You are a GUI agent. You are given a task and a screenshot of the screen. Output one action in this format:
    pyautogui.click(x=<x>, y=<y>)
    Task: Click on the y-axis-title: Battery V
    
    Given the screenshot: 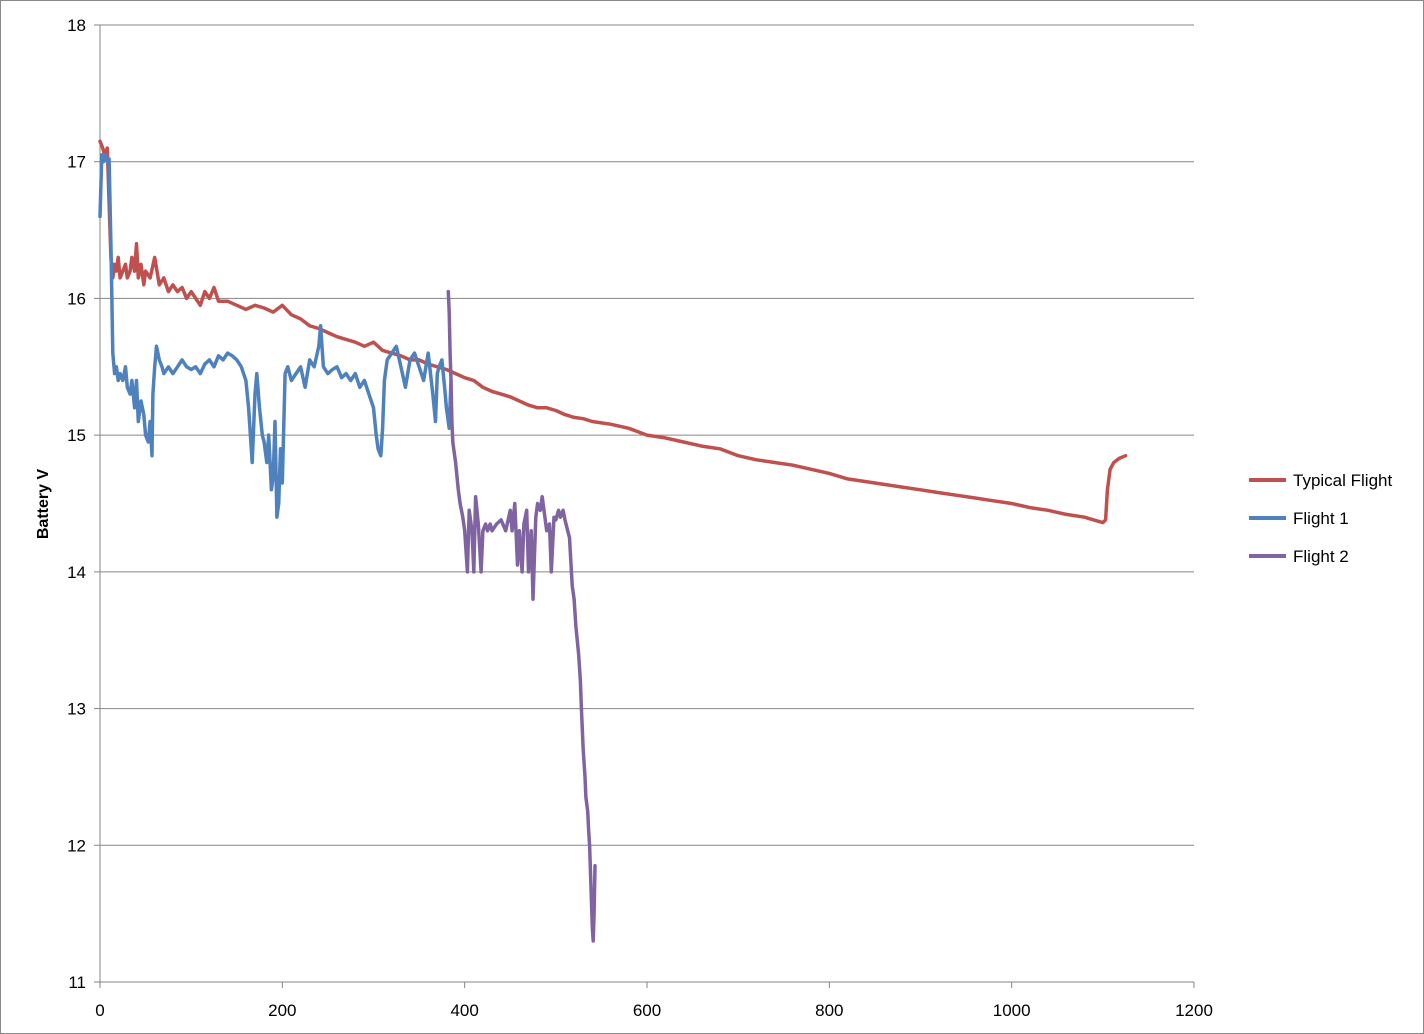 What is the action you would take?
    pyautogui.click(x=43, y=504)
    